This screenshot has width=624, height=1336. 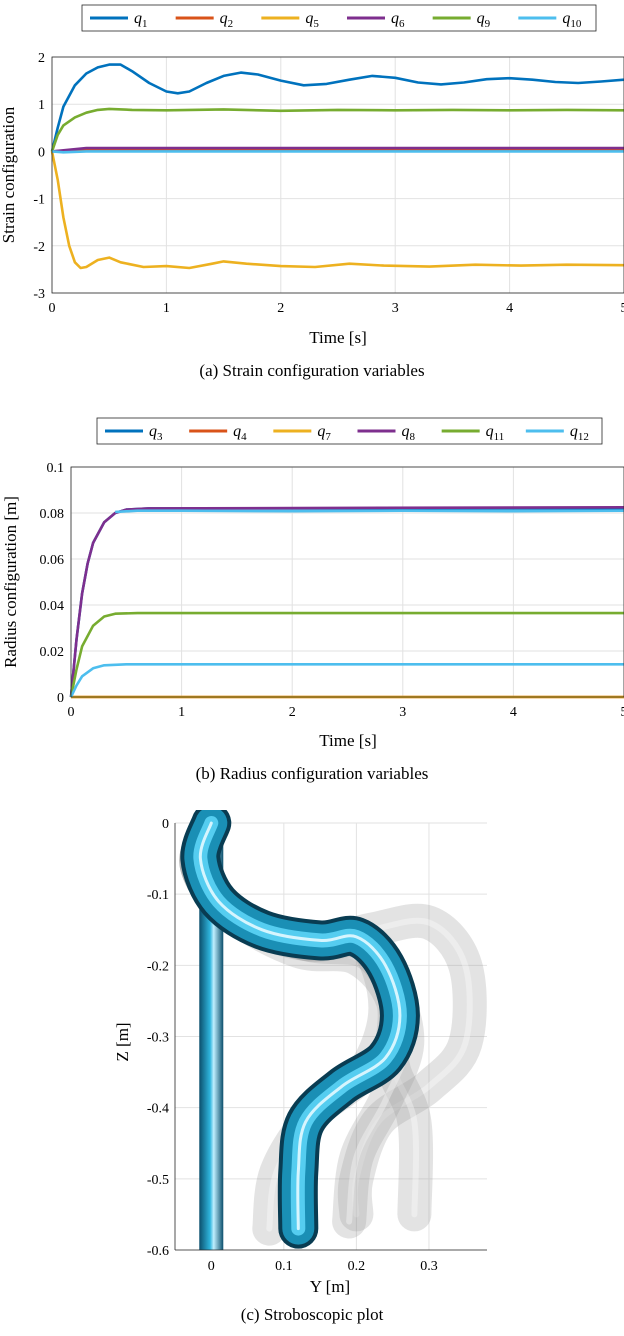 What do you see at coordinates (158, 966) in the screenshot?
I see `y-tick-label: -0.2` at bounding box center [158, 966].